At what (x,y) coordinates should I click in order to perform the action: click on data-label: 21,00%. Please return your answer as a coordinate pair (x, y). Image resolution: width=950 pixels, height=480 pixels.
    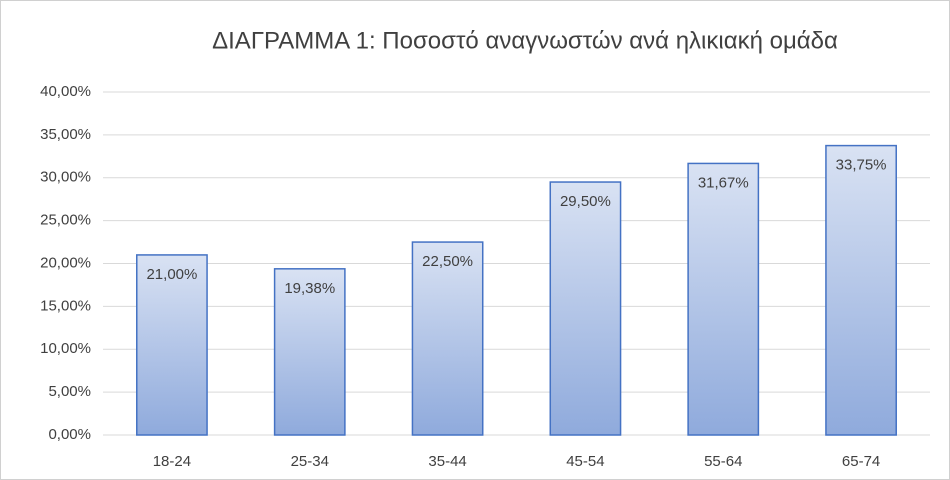
    Looking at the image, I should click on (171, 274).